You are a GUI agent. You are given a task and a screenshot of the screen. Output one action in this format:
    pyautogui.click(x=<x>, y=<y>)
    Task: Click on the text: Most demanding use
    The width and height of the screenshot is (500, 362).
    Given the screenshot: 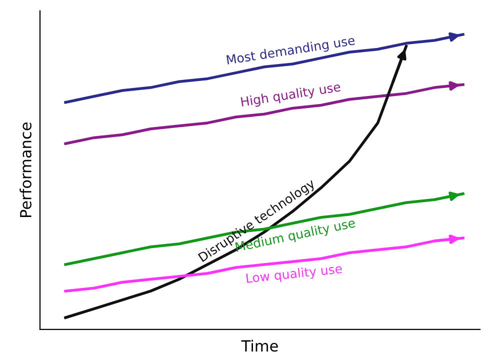 What is the action you would take?
    pyautogui.click(x=291, y=51)
    